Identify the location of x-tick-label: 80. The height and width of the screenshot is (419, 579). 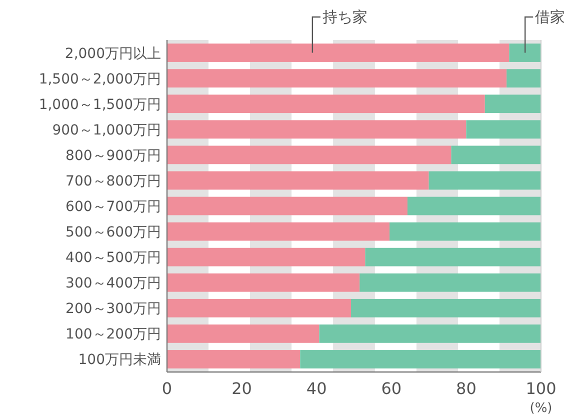
(466, 388).